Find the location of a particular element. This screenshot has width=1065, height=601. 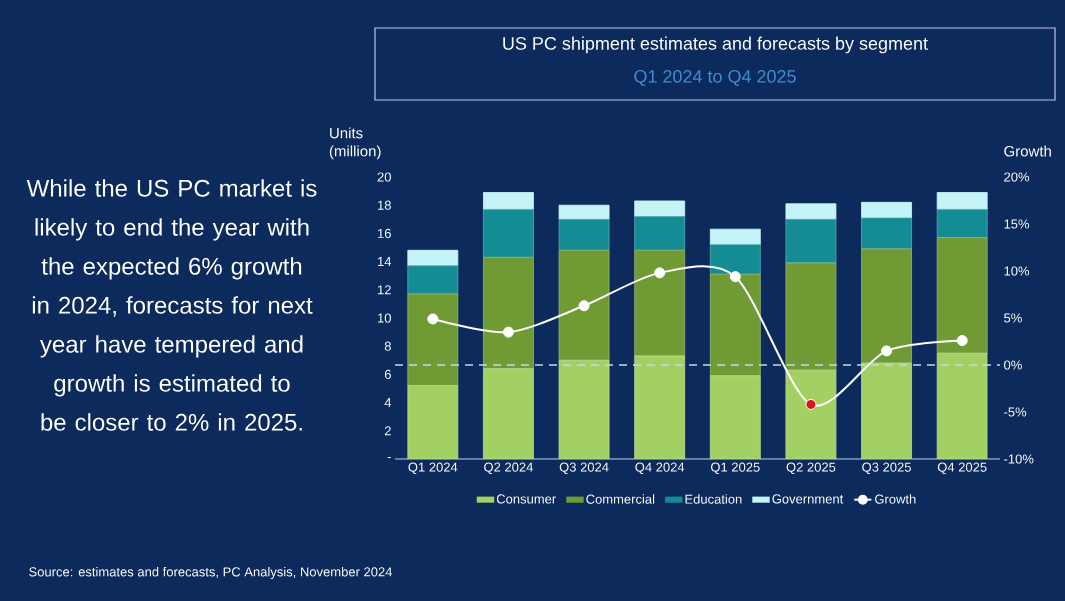

y-tick-label: 12 is located at coordinates (384, 290).